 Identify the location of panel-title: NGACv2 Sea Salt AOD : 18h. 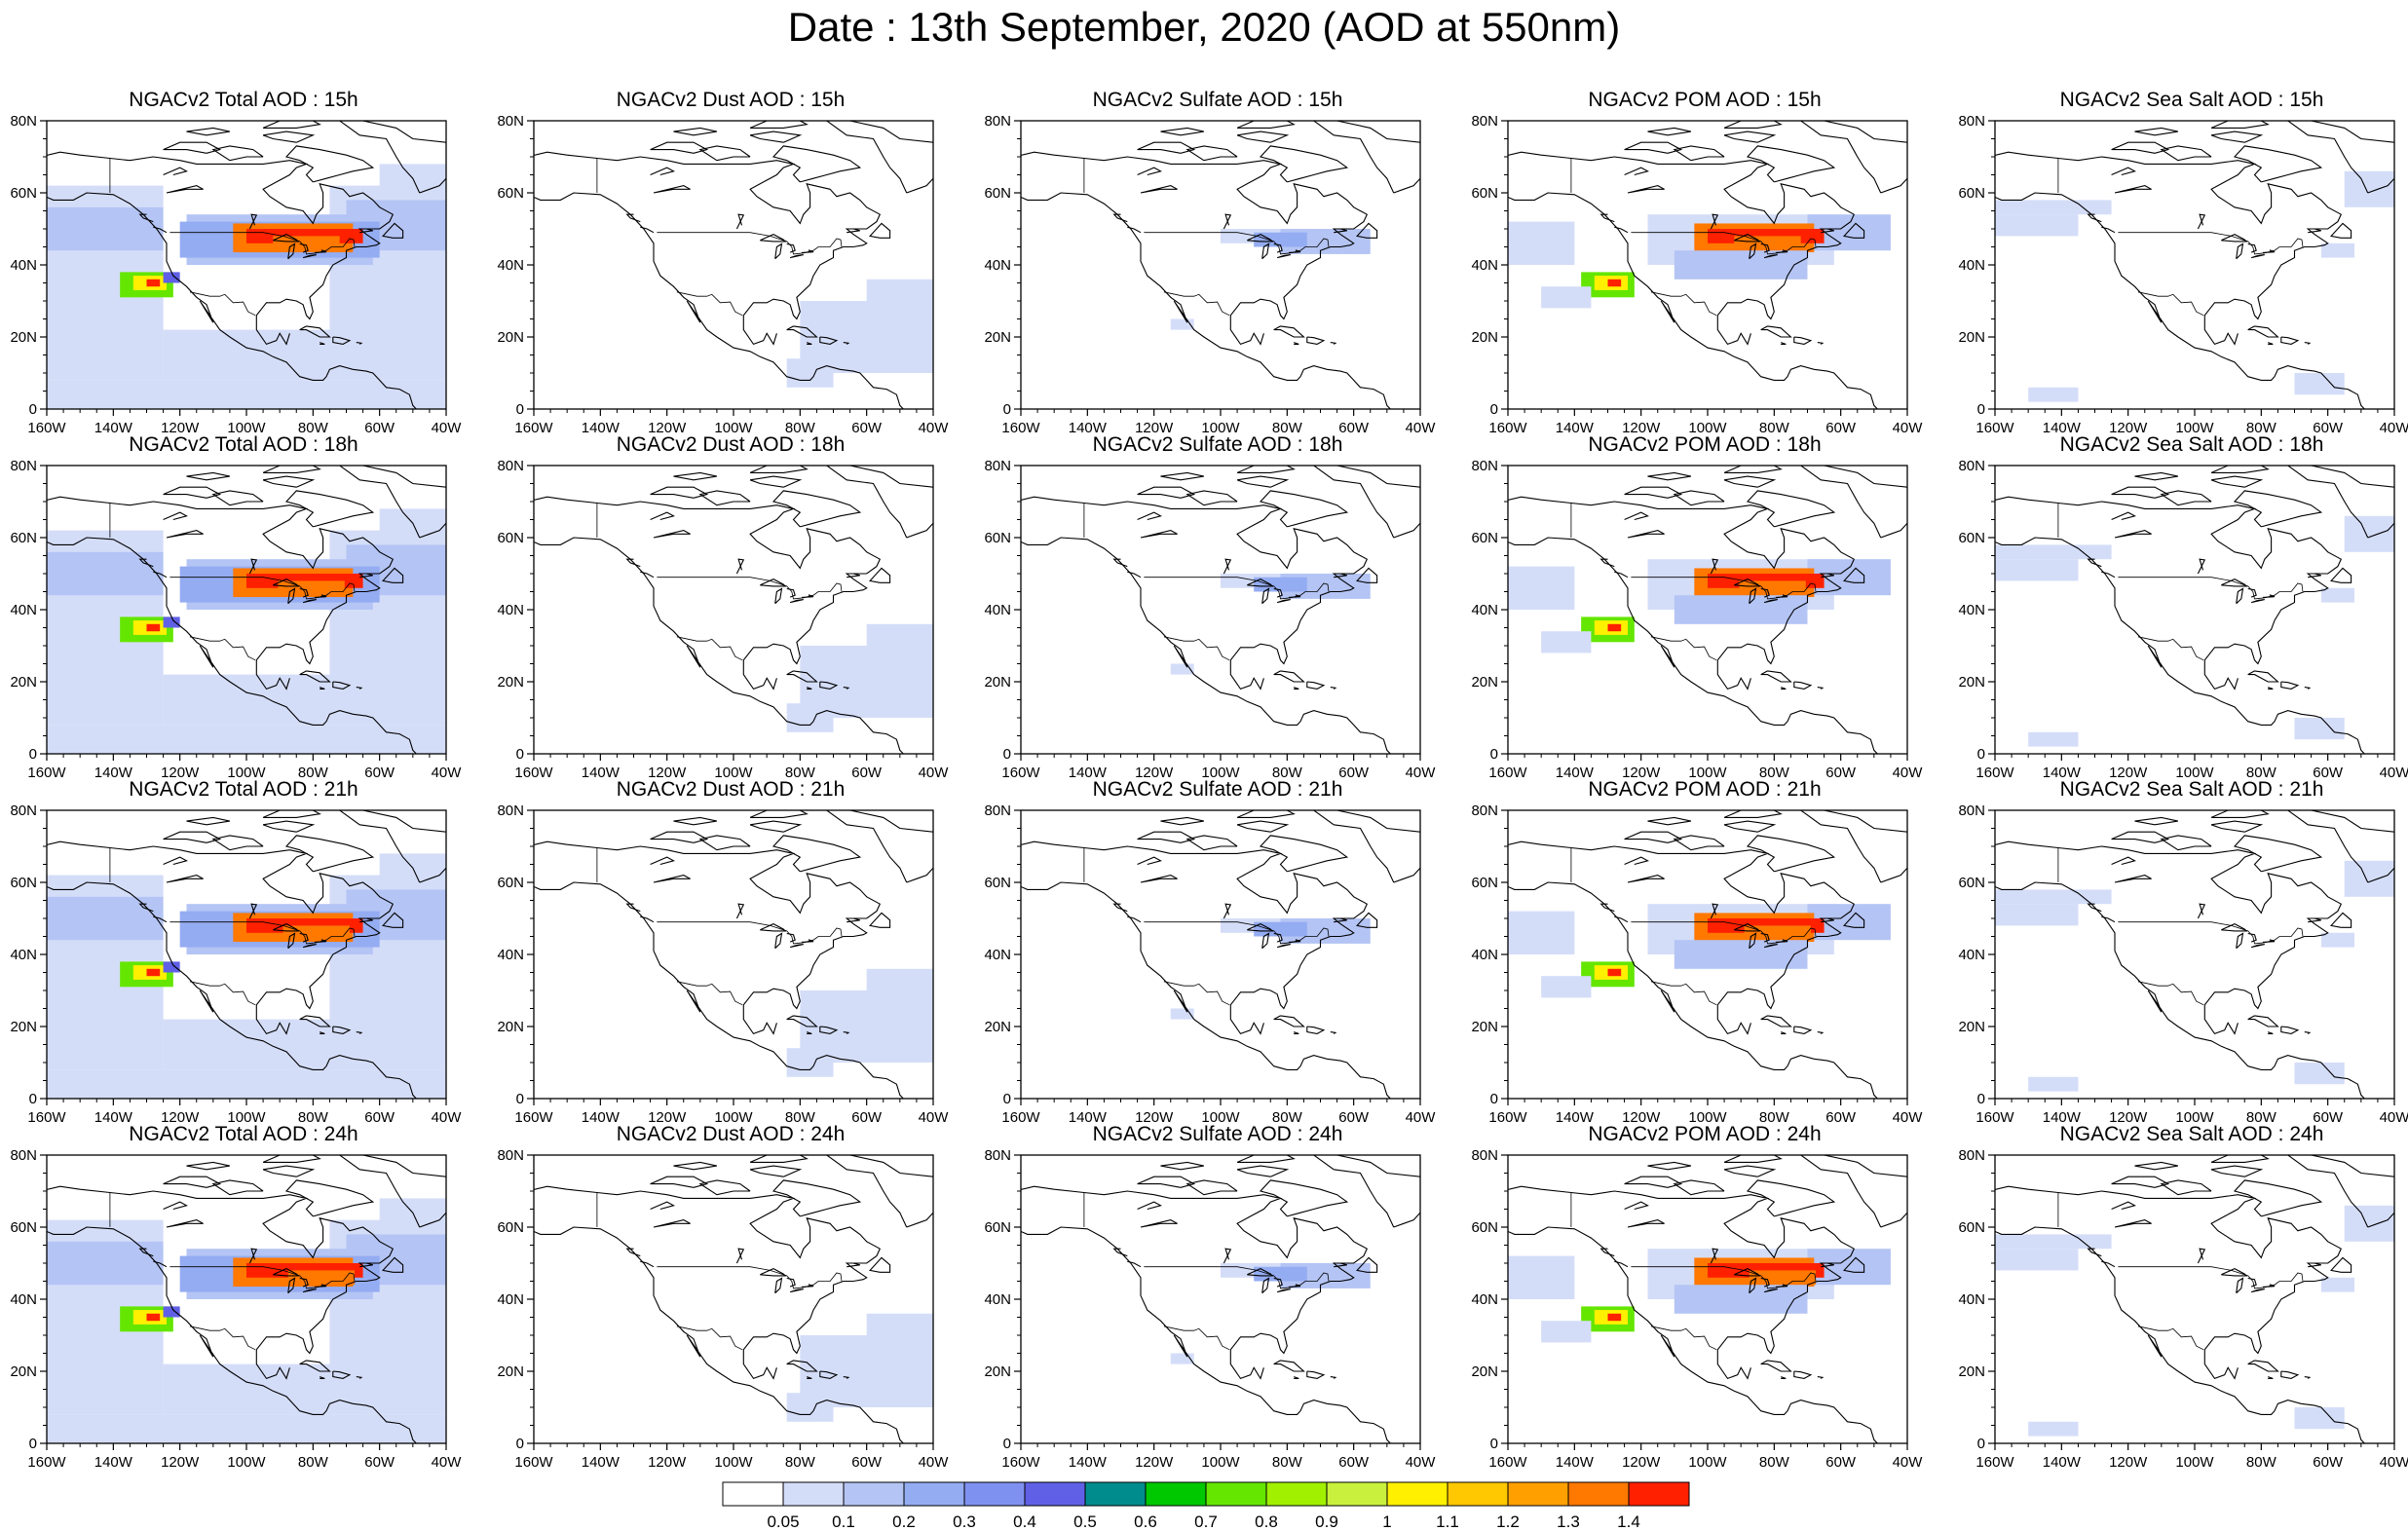
(2191, 444).